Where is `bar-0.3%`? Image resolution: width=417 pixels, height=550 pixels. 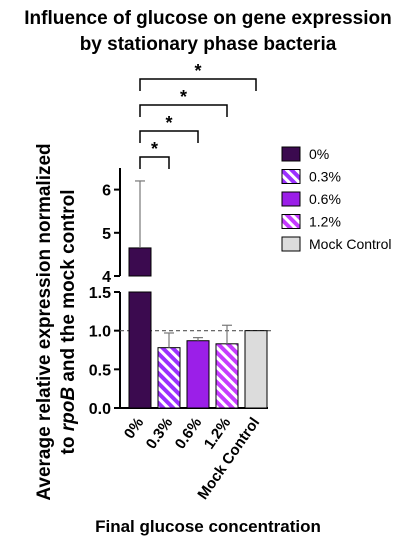
bar-0.3% is located at coordinates (169, 378).